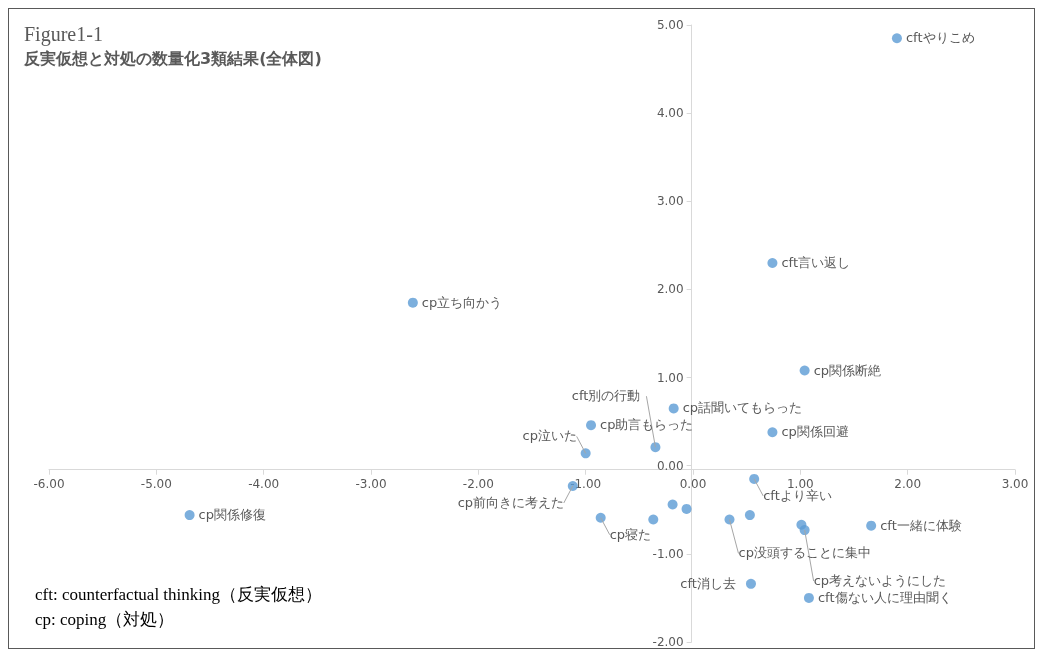  What do you see at coordinates (670, 377) in the screenshot?
I see `y-tick-label: 1.00` at bounding box center [670, 377].